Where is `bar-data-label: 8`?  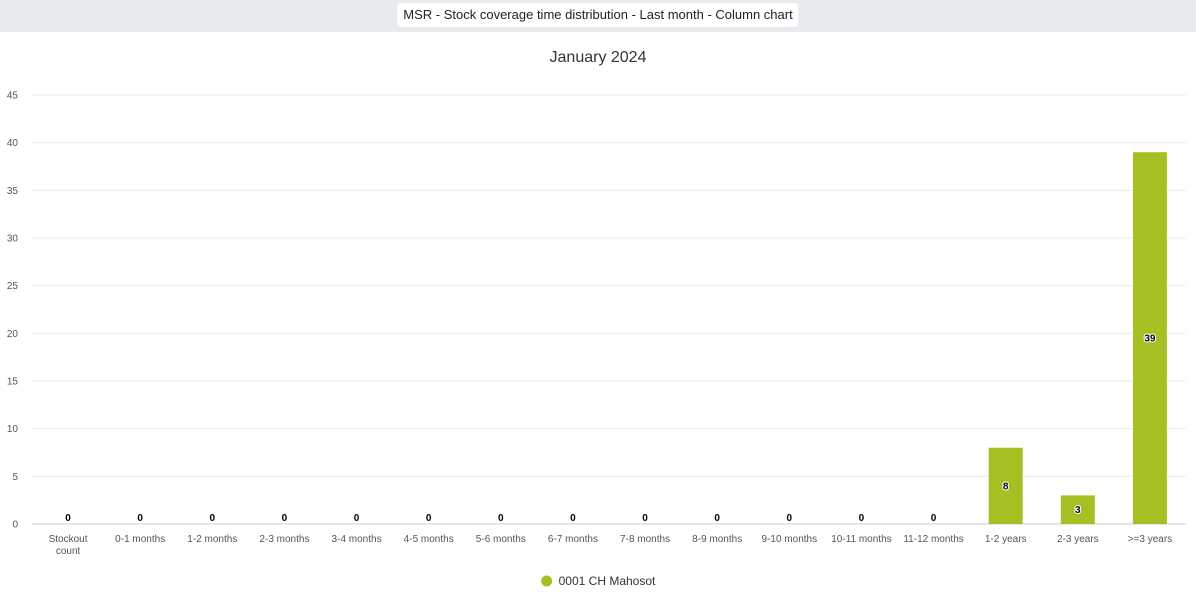 bar-data-label: 8 is located at coordinates (1006, 486).